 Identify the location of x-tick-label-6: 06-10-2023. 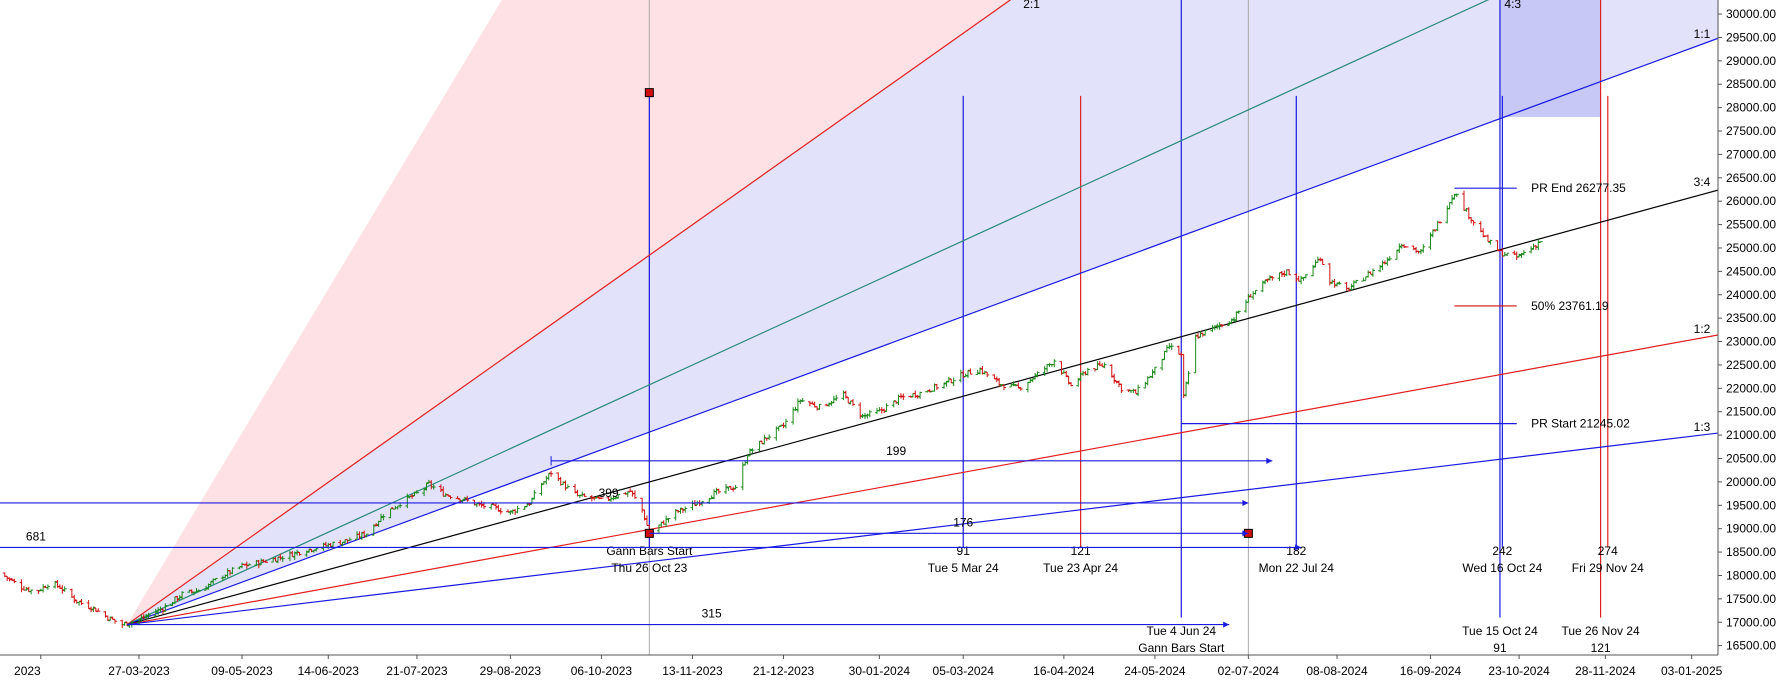
(602, 671).